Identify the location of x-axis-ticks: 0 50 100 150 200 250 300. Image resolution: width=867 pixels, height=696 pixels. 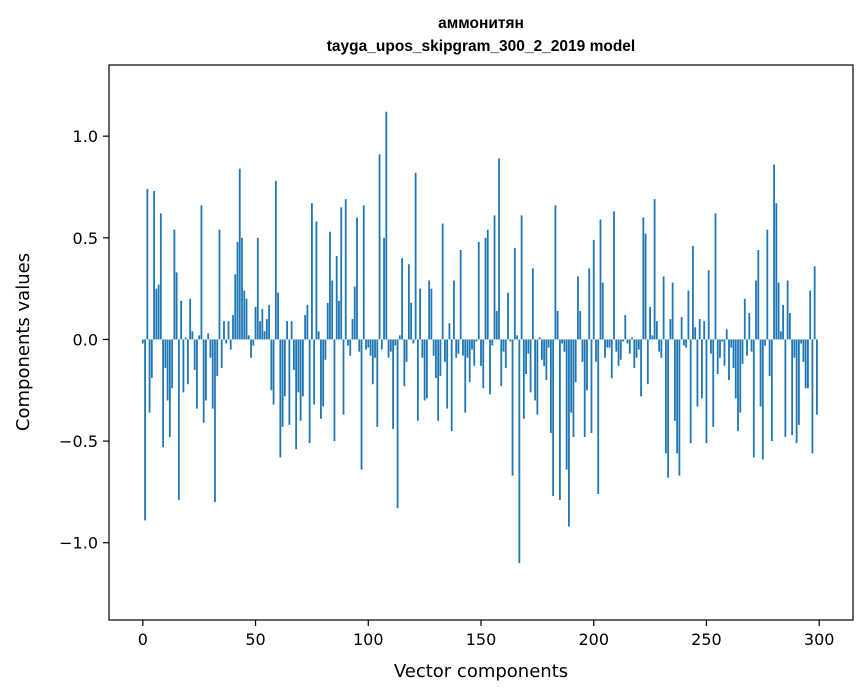
(486, 634).